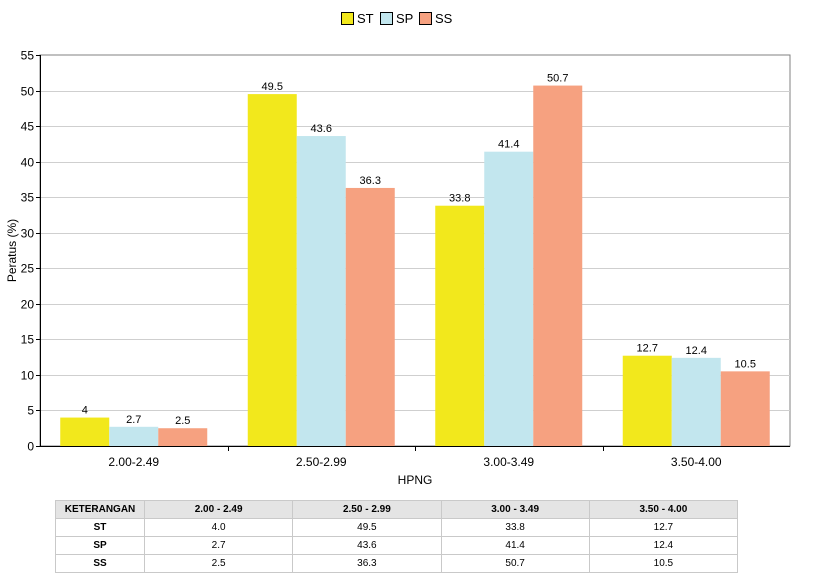 The image size is (824, 584). What do you see at coordinates (85, 411) in the screenshot?
I see `data-label: 4` at bounding box center [85, 411].